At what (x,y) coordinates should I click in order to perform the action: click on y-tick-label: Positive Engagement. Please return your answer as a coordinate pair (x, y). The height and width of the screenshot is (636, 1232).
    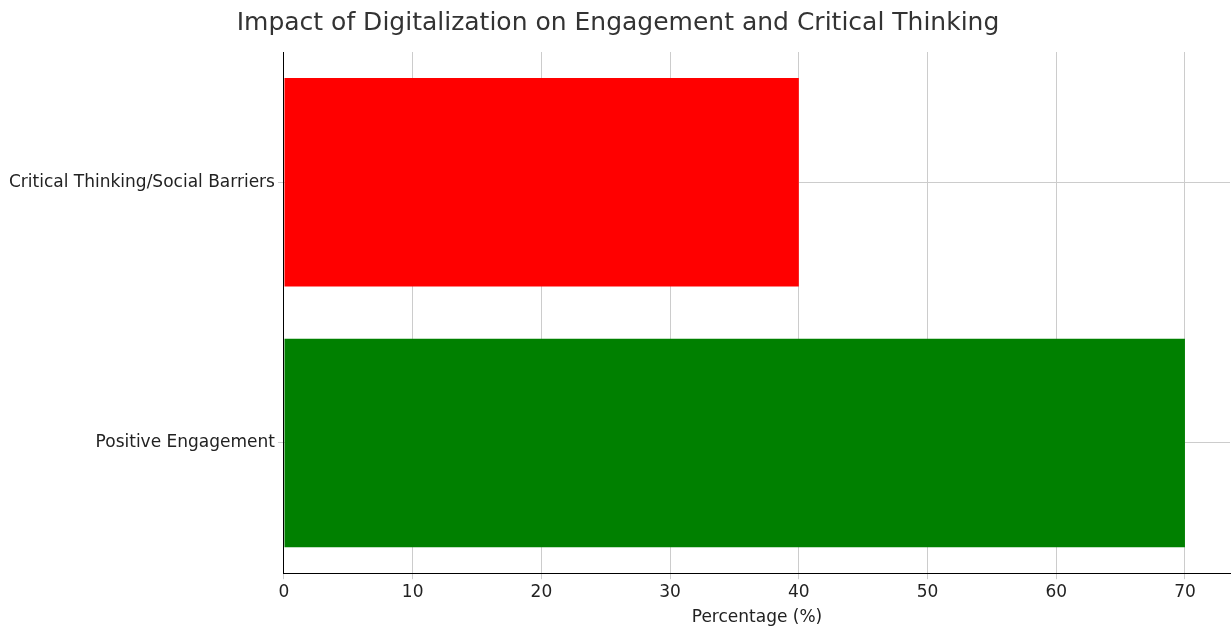
    Looking at the image, I should click on (185, 441).